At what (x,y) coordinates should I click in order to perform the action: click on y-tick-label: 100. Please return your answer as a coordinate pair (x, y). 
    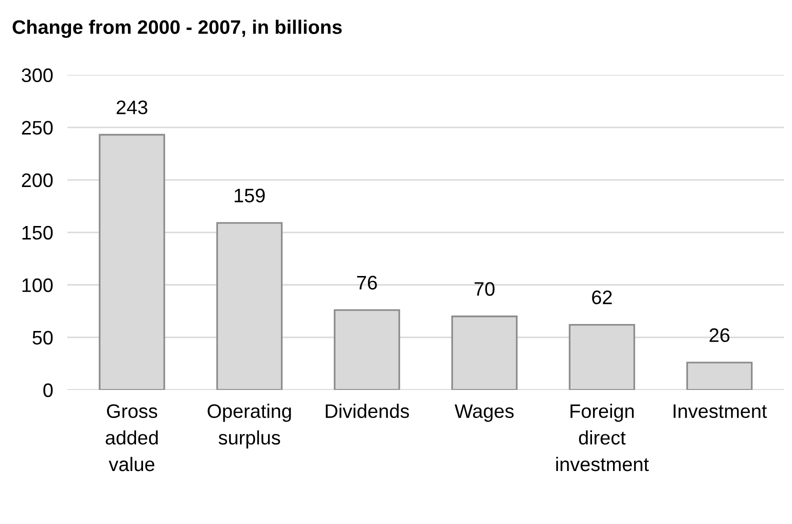
    Looking at the image, I should click on (37, 285).